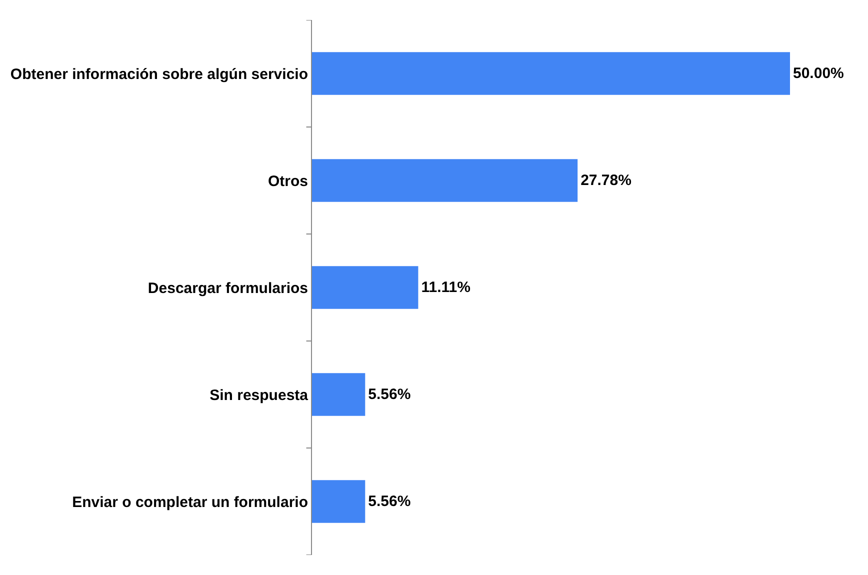 The image size is (868, 575). Describe the element at coordinates (228, 288) in the screenshot. I see `y-tick-label: Descargar formularios` at that location.